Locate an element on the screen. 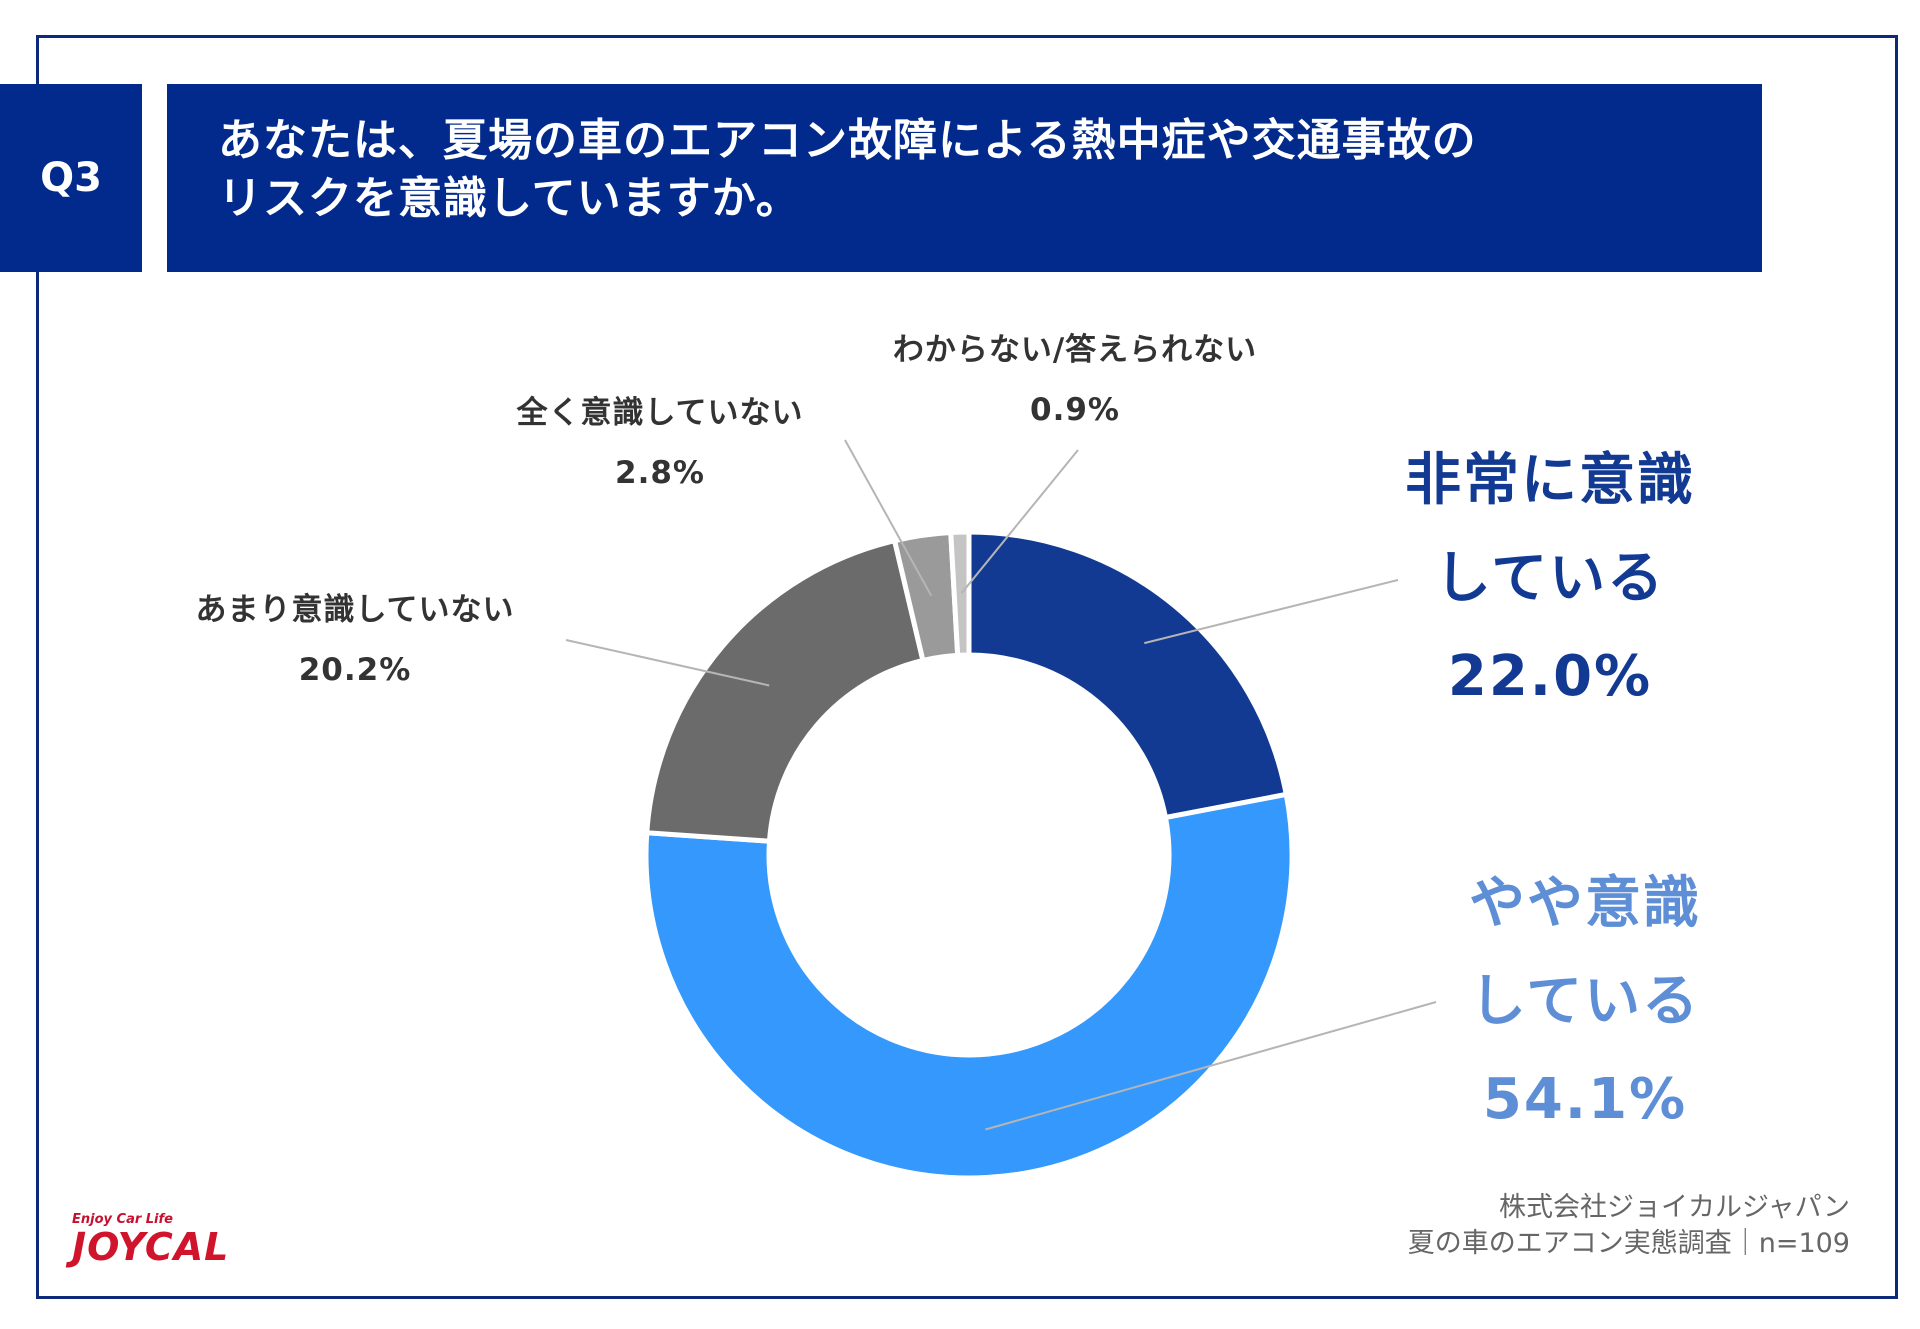 This screenshot has width=1920, height=1329. slice-very-aware is located at coordinates (1128, 675).